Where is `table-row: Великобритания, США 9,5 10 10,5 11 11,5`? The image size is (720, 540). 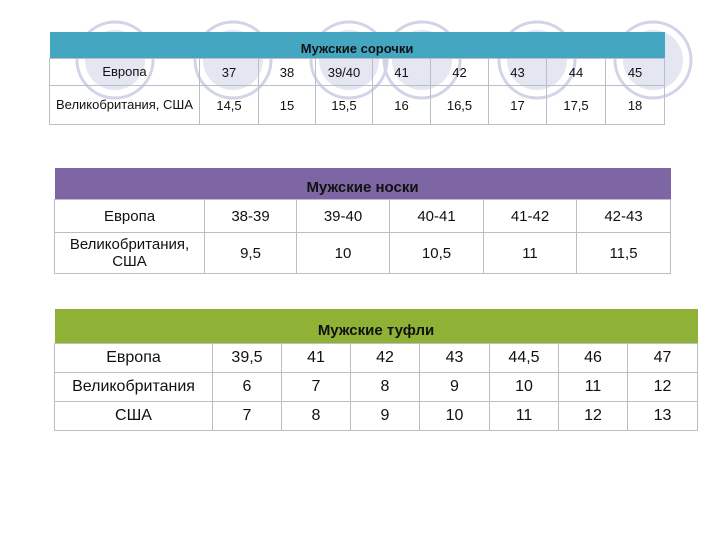 table-row: Великобритания, США 9,5 10 10,5 11 11,5 is located at coordinates (363, 253).